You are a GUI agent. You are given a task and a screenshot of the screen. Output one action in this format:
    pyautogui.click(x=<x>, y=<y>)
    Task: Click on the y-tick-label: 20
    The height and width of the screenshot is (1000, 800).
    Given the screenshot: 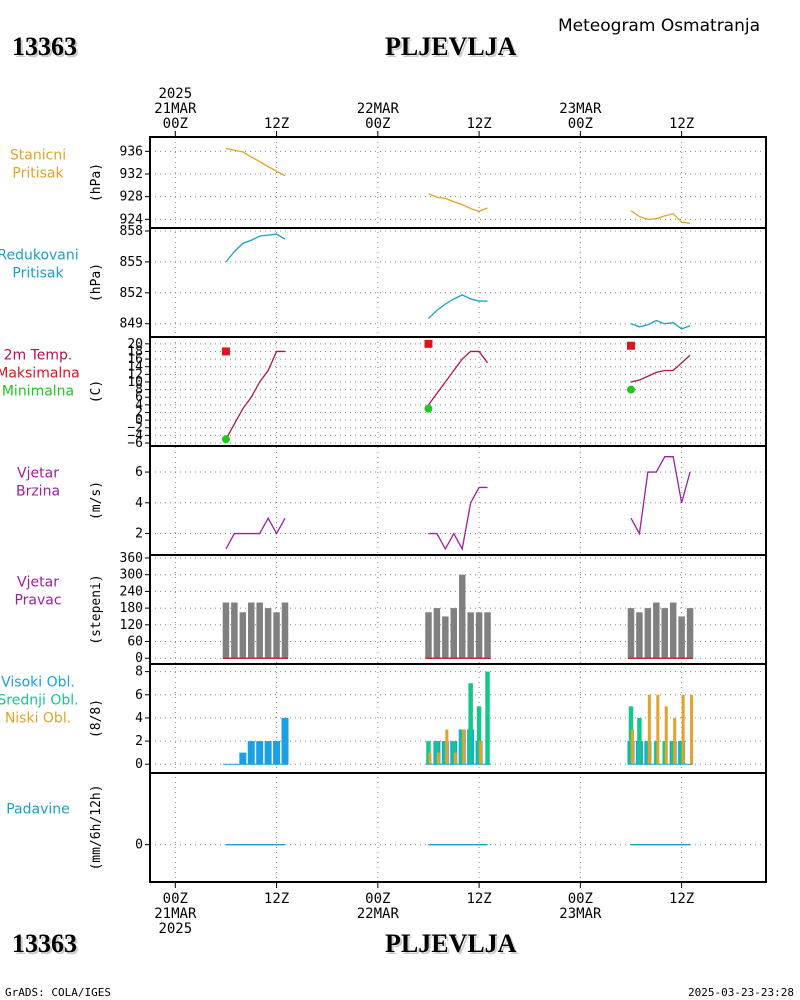 What is the action you would take?
    pyautogui.click(x=135, y=344)
    